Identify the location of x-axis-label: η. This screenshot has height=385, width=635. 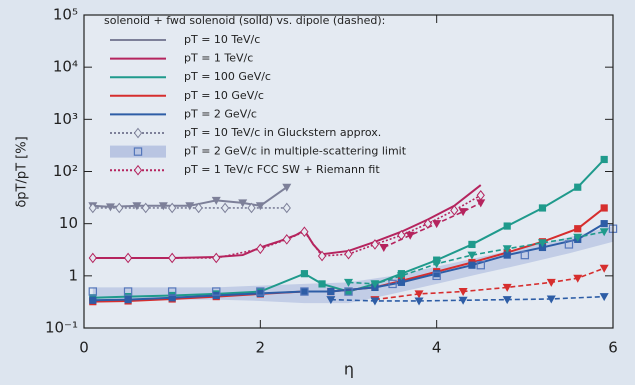
(349, 369).